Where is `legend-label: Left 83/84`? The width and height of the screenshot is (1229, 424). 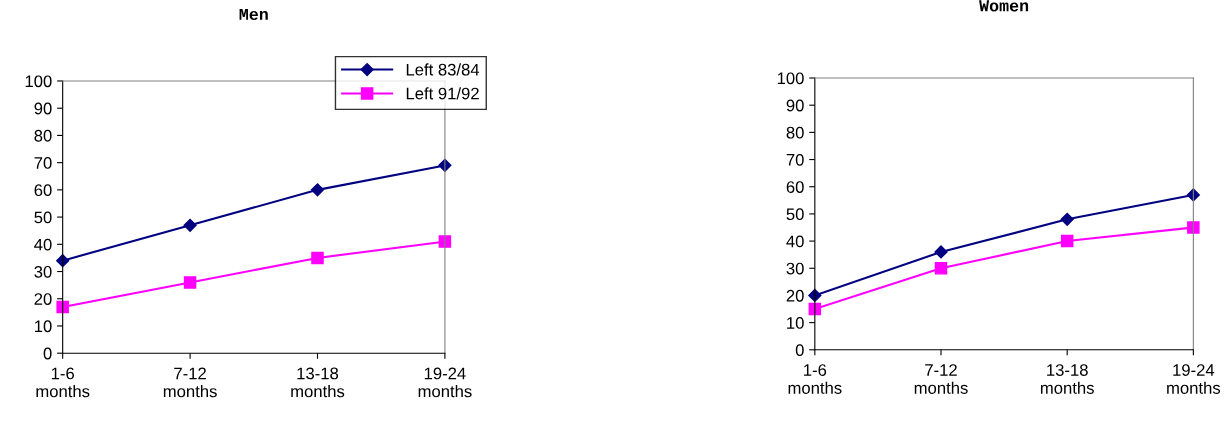
legend-label: Left 83/84 is located at coordinates (443, 69).